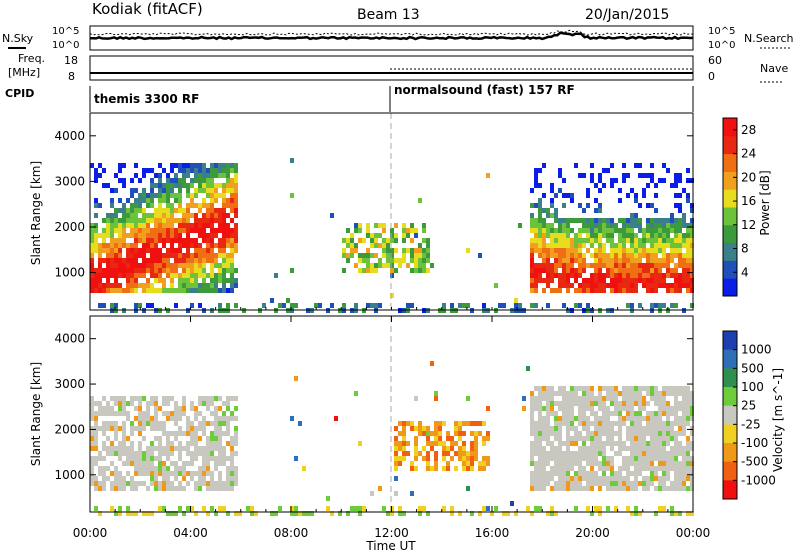 Image resolution: width=800 pixels, height=554 pixels. Describe the element at coordinates (751, 424) in the screenshot. I see `velocity-colorbar-tick-label: -25` at that location.